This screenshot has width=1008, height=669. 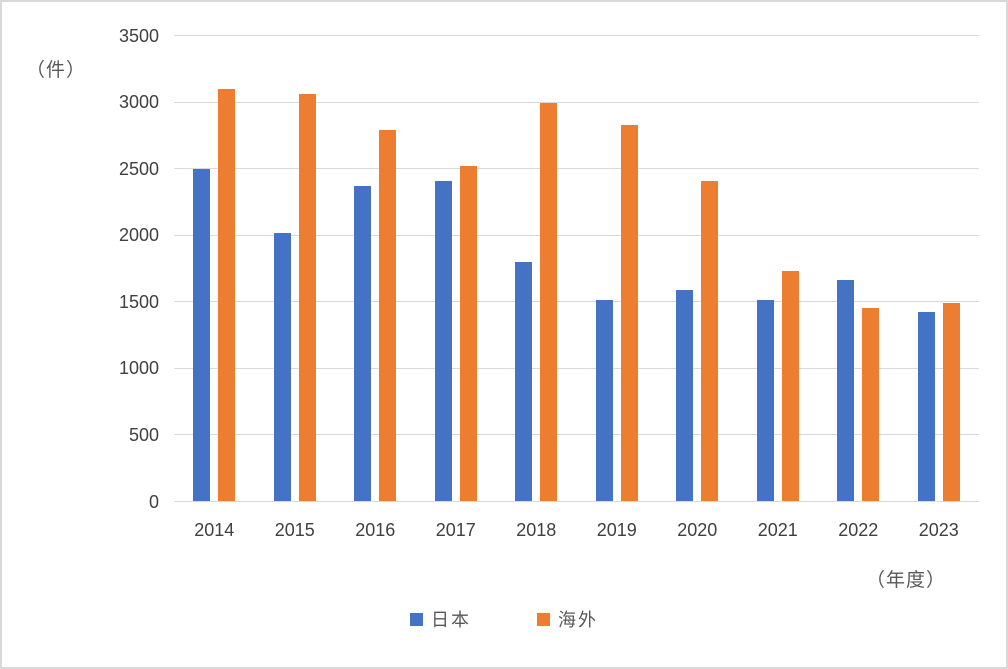 I want to click on bar-日本-2020, so click(x=685, y=395).